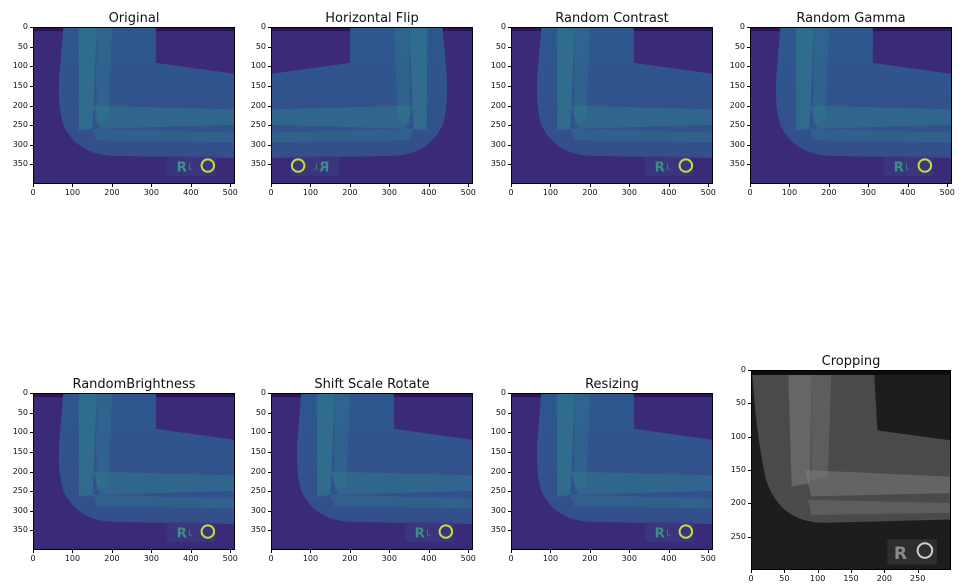 This screenshot has width=962, height=587. Describe the element at coordinates (668, 532) in the screenshot. I see `svg-text: L` at that location.